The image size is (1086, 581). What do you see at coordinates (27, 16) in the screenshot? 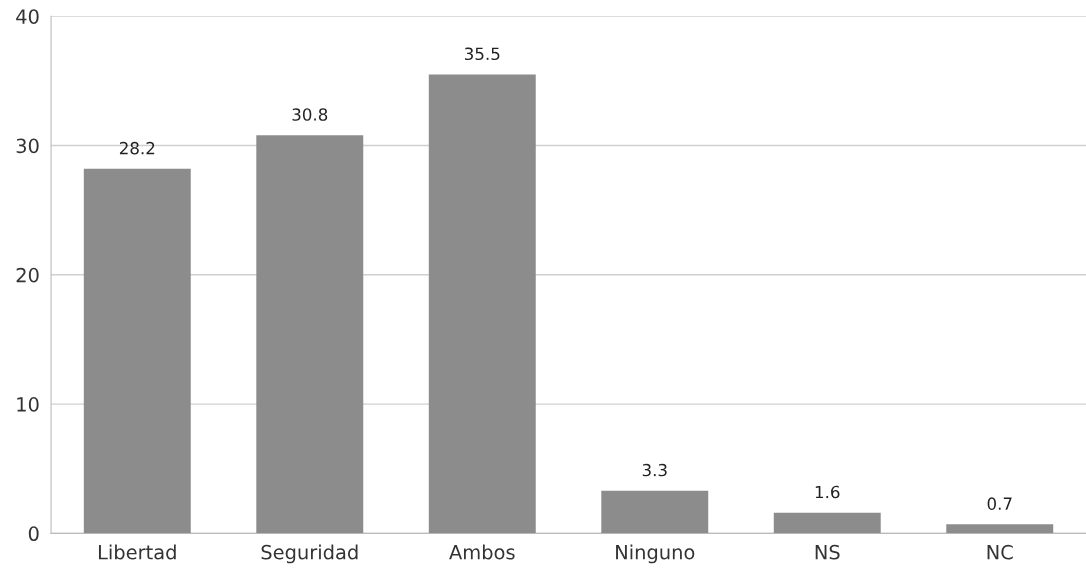
I see `y-tick-label: 40` at bounding box center [27, 16].